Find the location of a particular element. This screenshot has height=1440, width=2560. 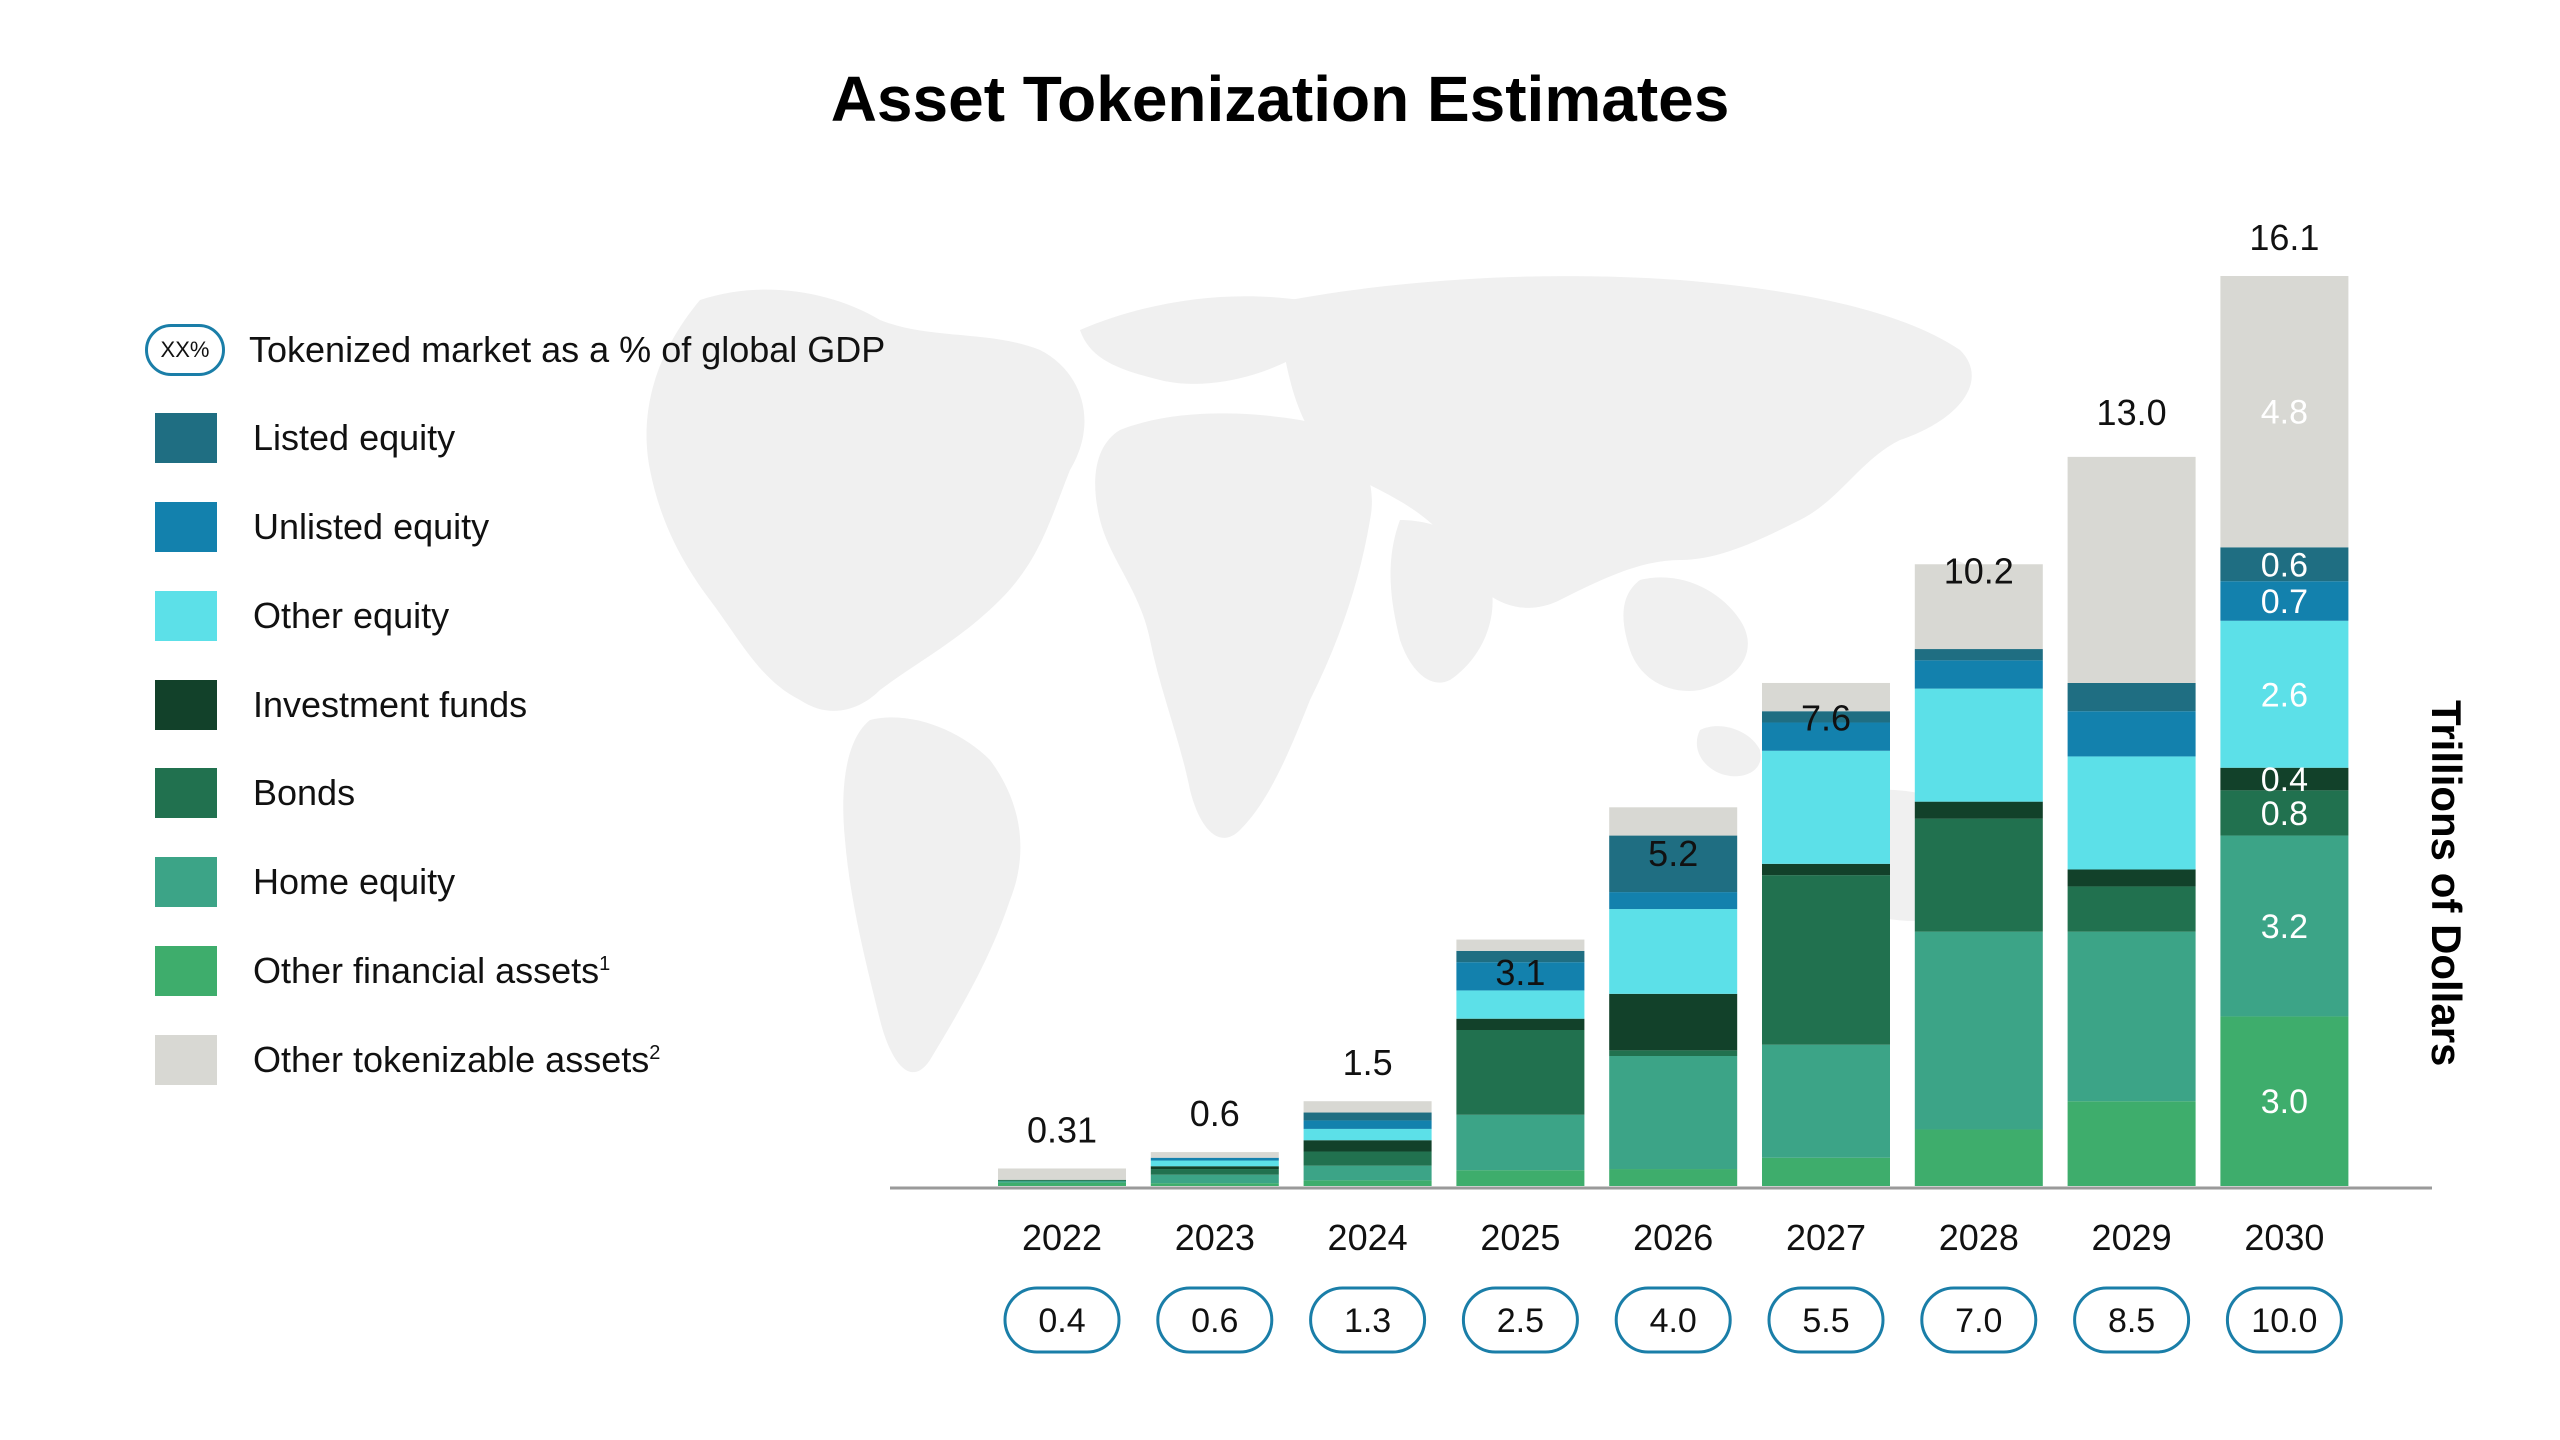

segment-label-2030-home-equity: 3.2 is located at coordinates (2284, 927).